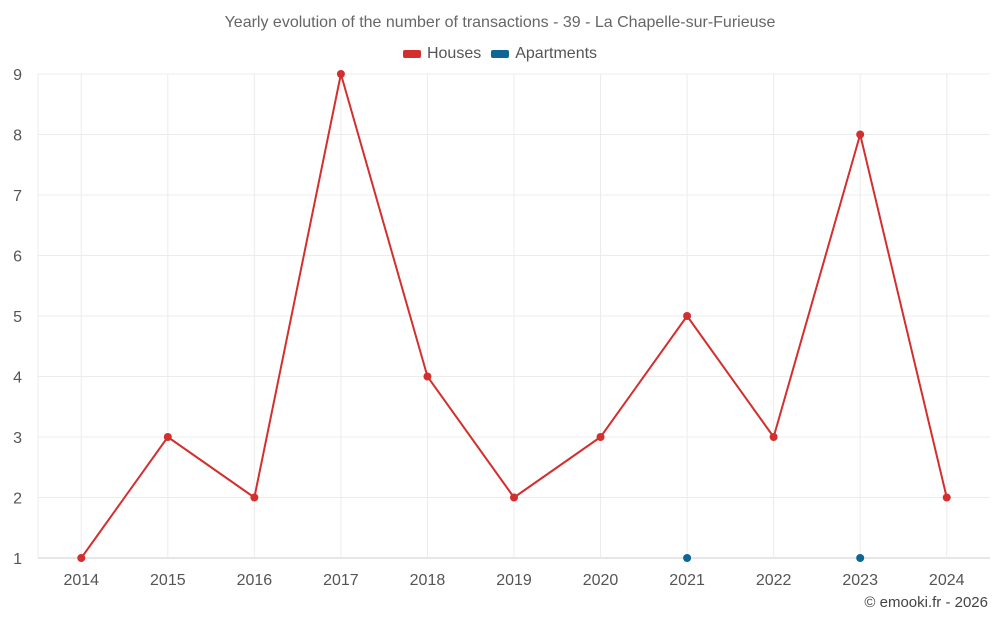 This screenshot has width=1000, height=625. What do you see at coordinates (17, 257) in the screenshot?
I see `y-tick-label: 6` at bounding box center [17, 257].